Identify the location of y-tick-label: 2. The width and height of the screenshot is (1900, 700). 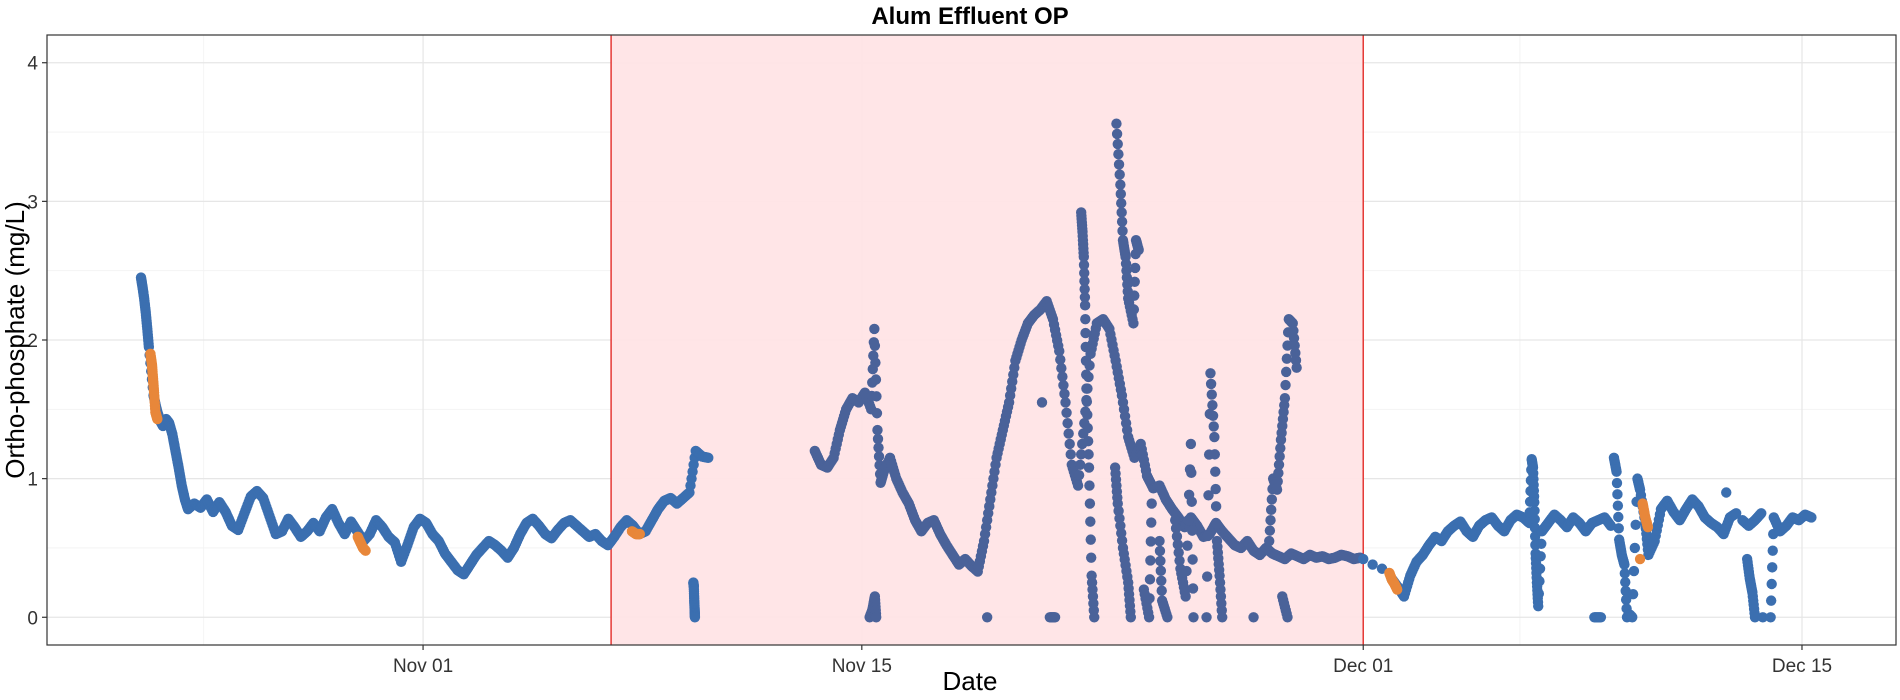
(32, 341).